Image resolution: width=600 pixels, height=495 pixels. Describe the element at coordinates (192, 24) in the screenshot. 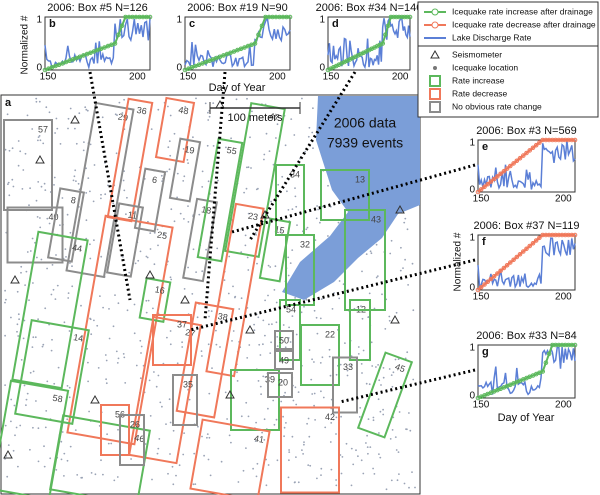

I see `panel-letter: c` at that location.